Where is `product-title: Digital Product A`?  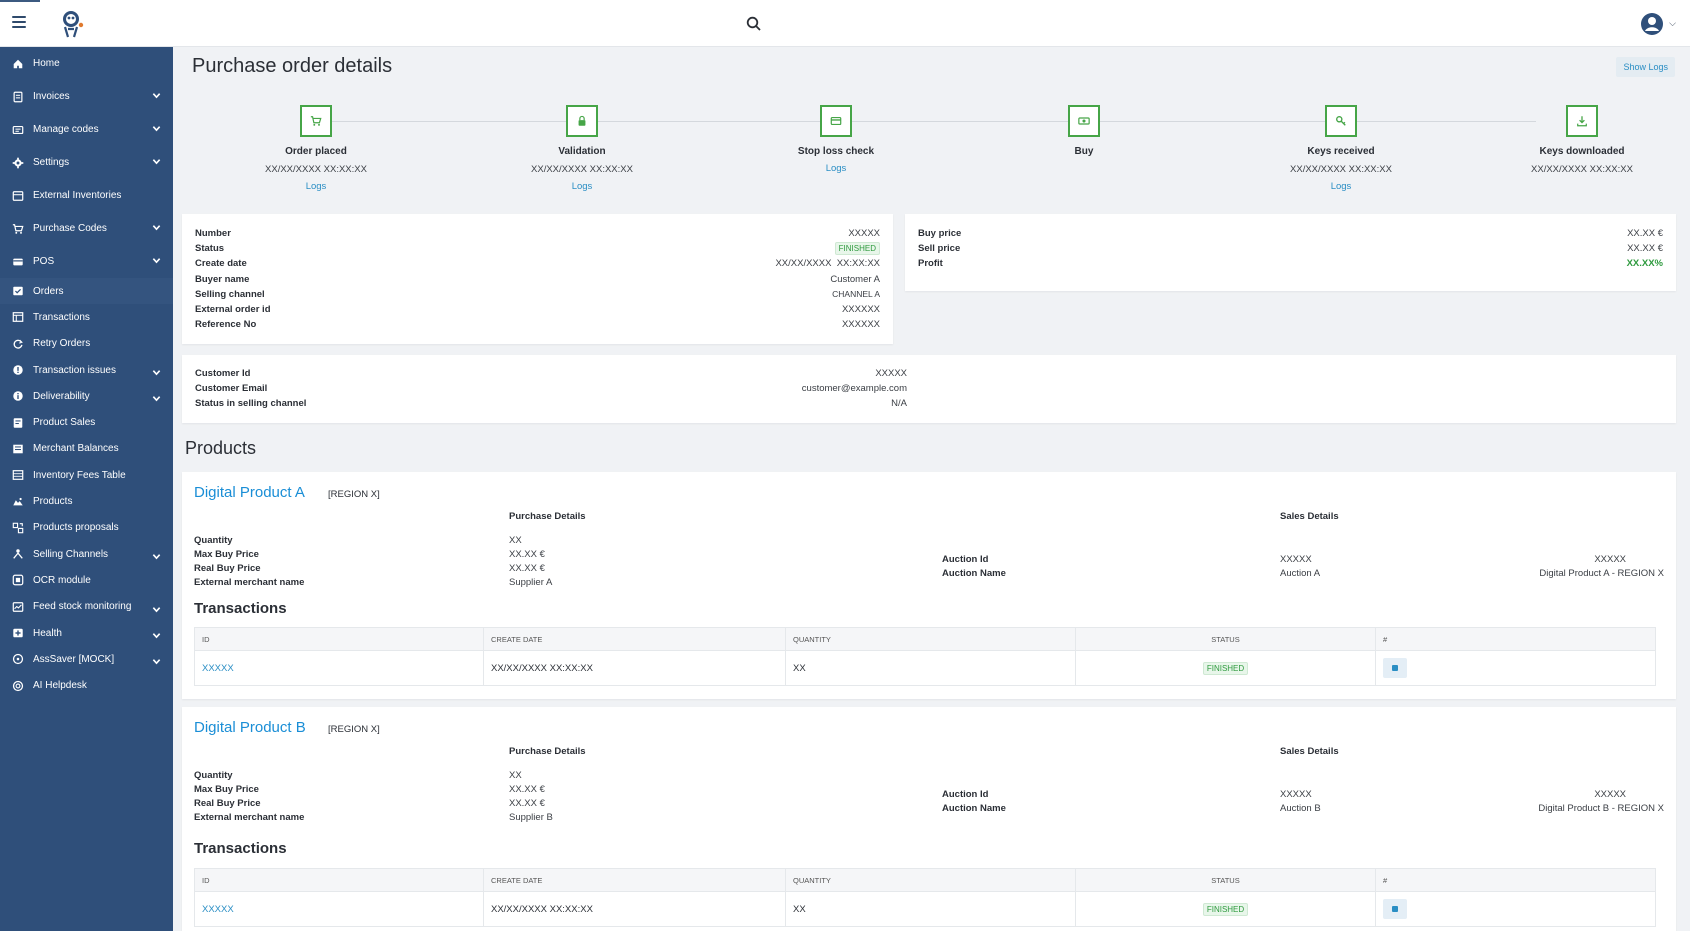
product-title: Digital Product A is located at coordinates (249, 492).